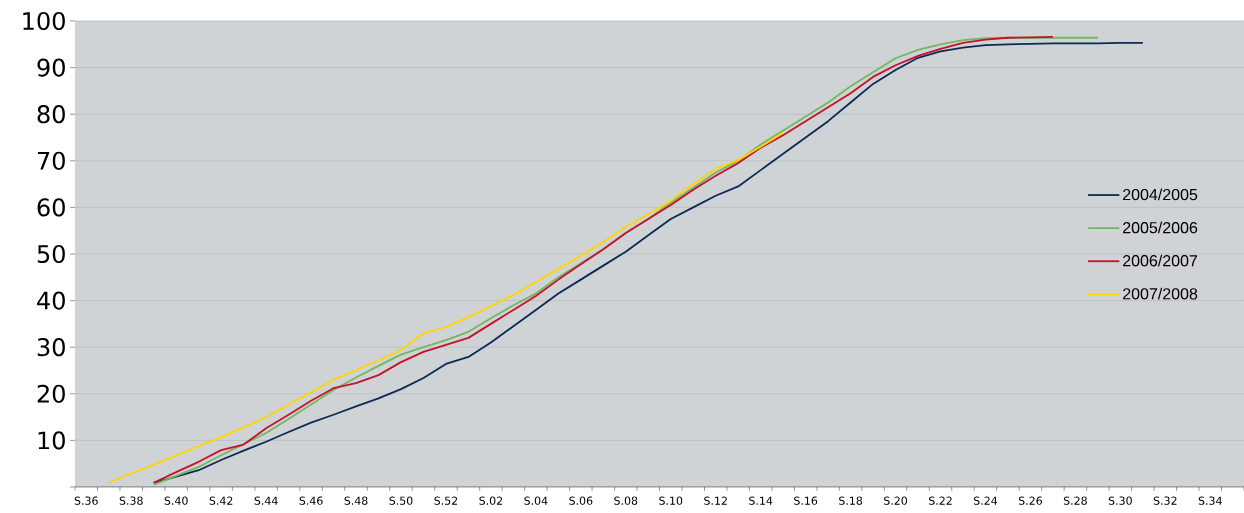 The width and height of the screenshot is (1244, 513). Describe the element at coordinates (401, 500) in the screenshot. I see `x-tick-label: S.50` at that location.